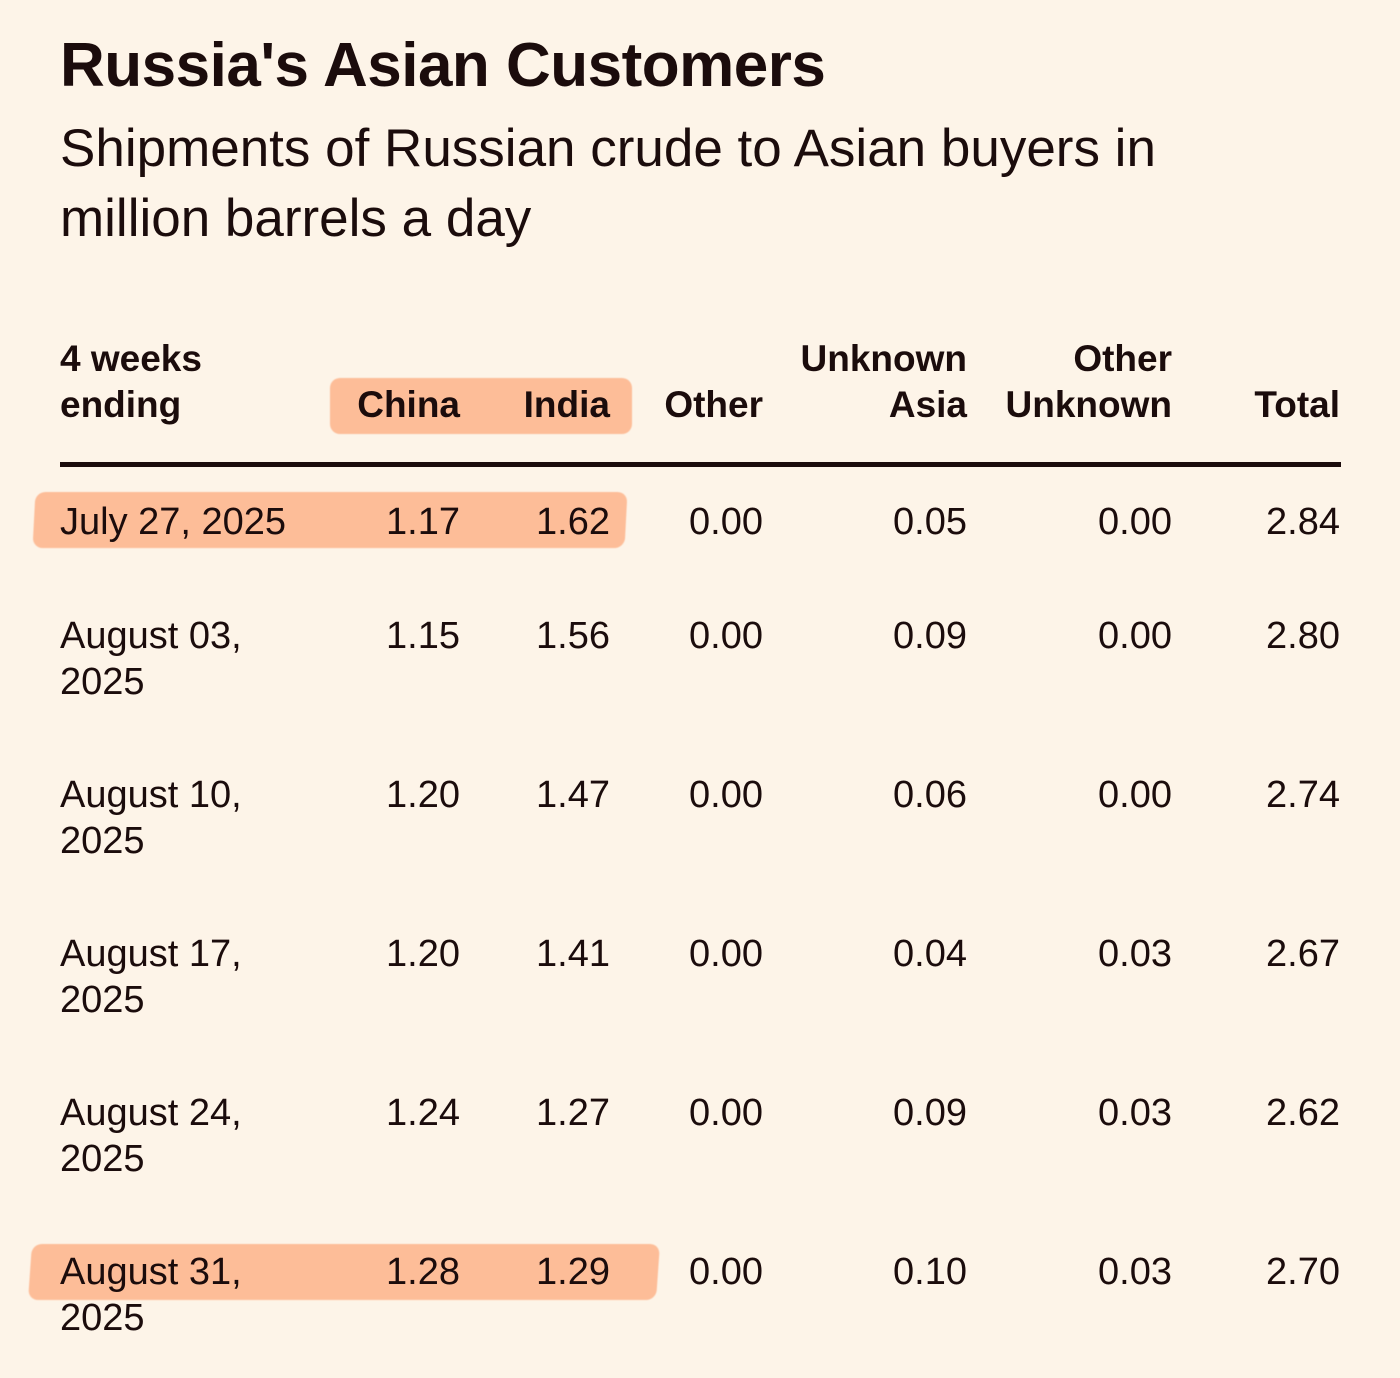 The image size is (1400, 1378). I want to click on header-date: 4 weeks ending, so click(131, 382).